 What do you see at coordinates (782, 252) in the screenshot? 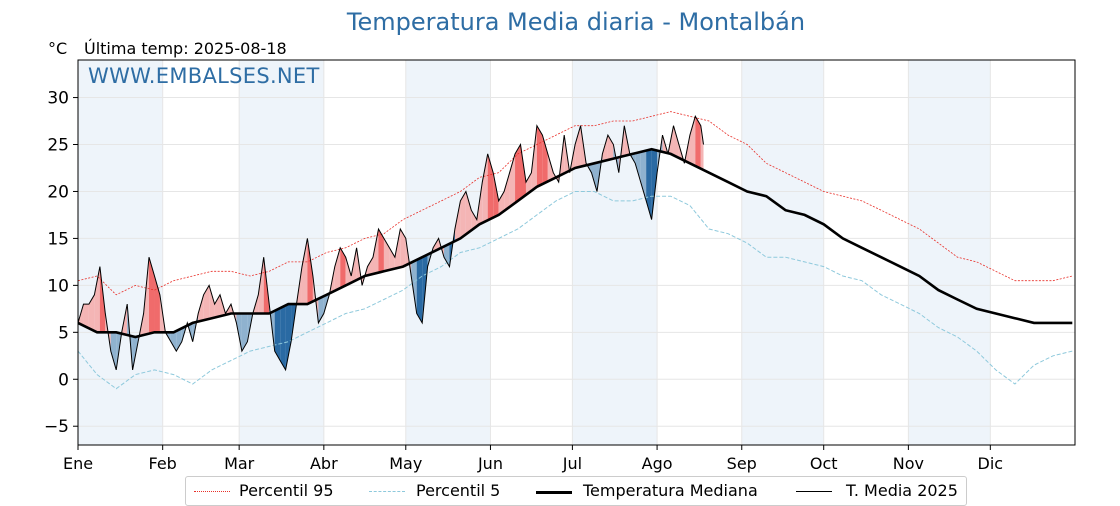
I see `month-band-sep` at bounding box center [782, 252].